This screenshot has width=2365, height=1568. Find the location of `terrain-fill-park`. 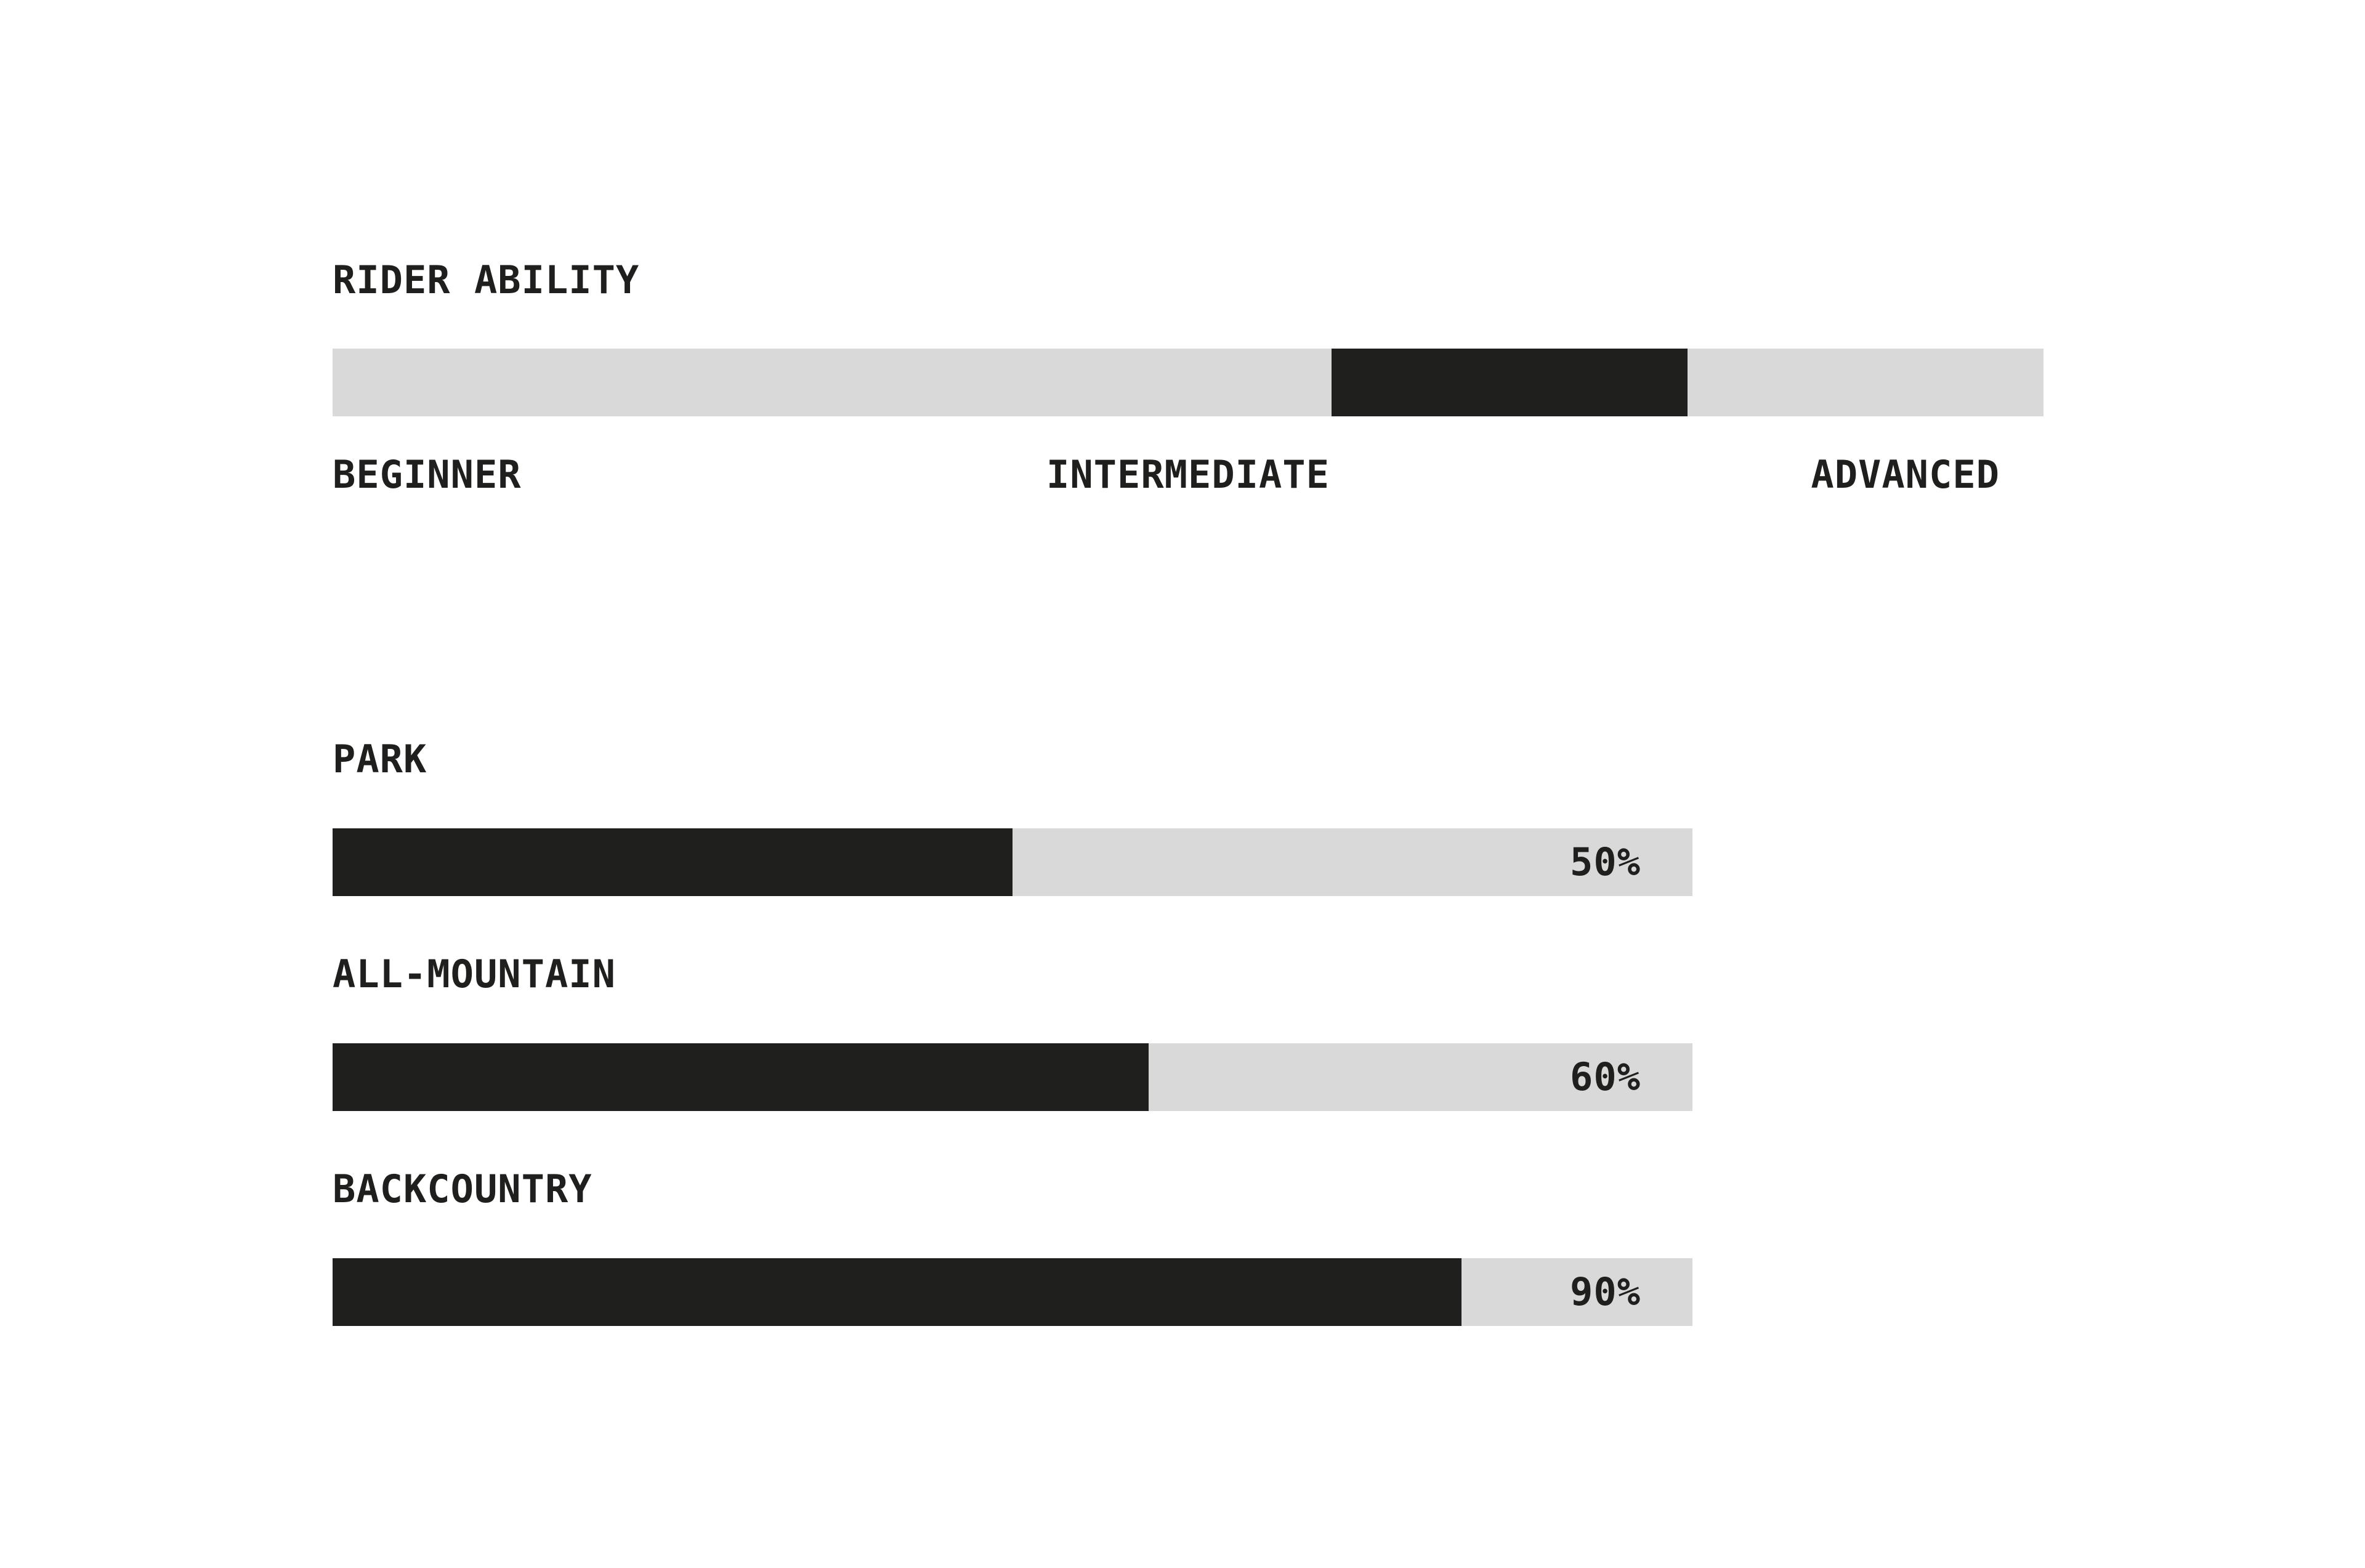

terrain-fill-park is located at coordinates (673, 862).